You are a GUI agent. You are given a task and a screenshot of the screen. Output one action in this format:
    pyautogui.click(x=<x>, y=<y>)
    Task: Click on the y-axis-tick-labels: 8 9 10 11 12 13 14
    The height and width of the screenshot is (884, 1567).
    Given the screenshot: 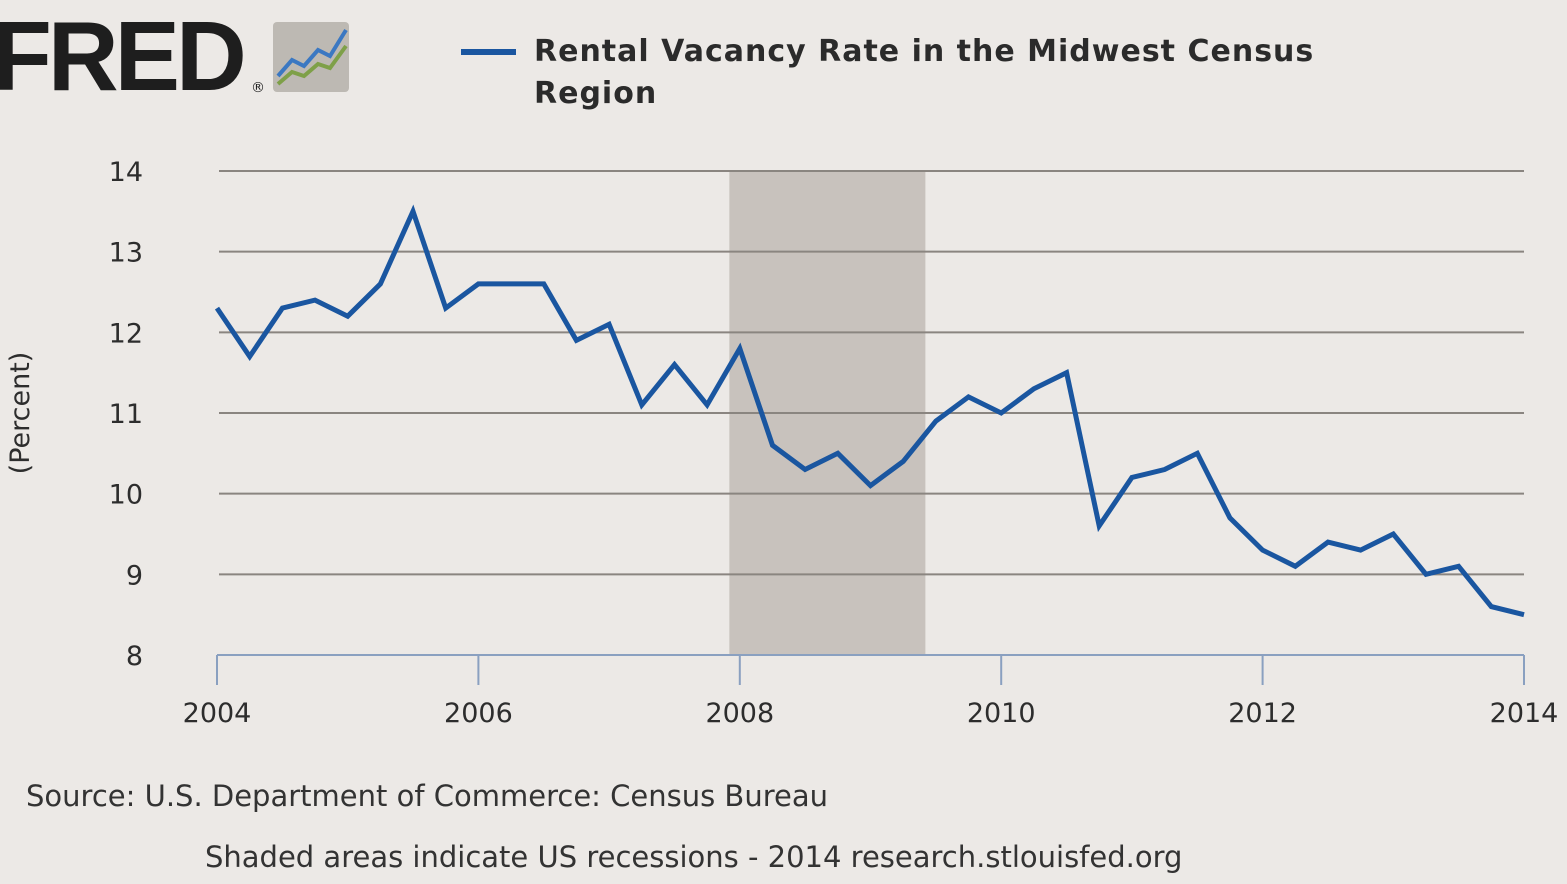 What is the action you would take?
    pyautogui.click(x=126, y=414)
    